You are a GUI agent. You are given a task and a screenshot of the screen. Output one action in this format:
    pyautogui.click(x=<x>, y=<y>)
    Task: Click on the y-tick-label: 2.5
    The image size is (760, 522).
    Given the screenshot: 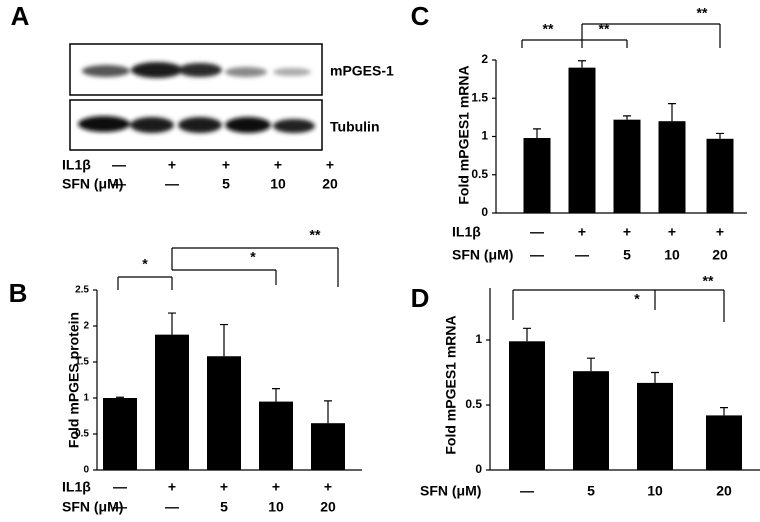 What is the action you would take?
    pyautogui.click(x=82, y=290)
    